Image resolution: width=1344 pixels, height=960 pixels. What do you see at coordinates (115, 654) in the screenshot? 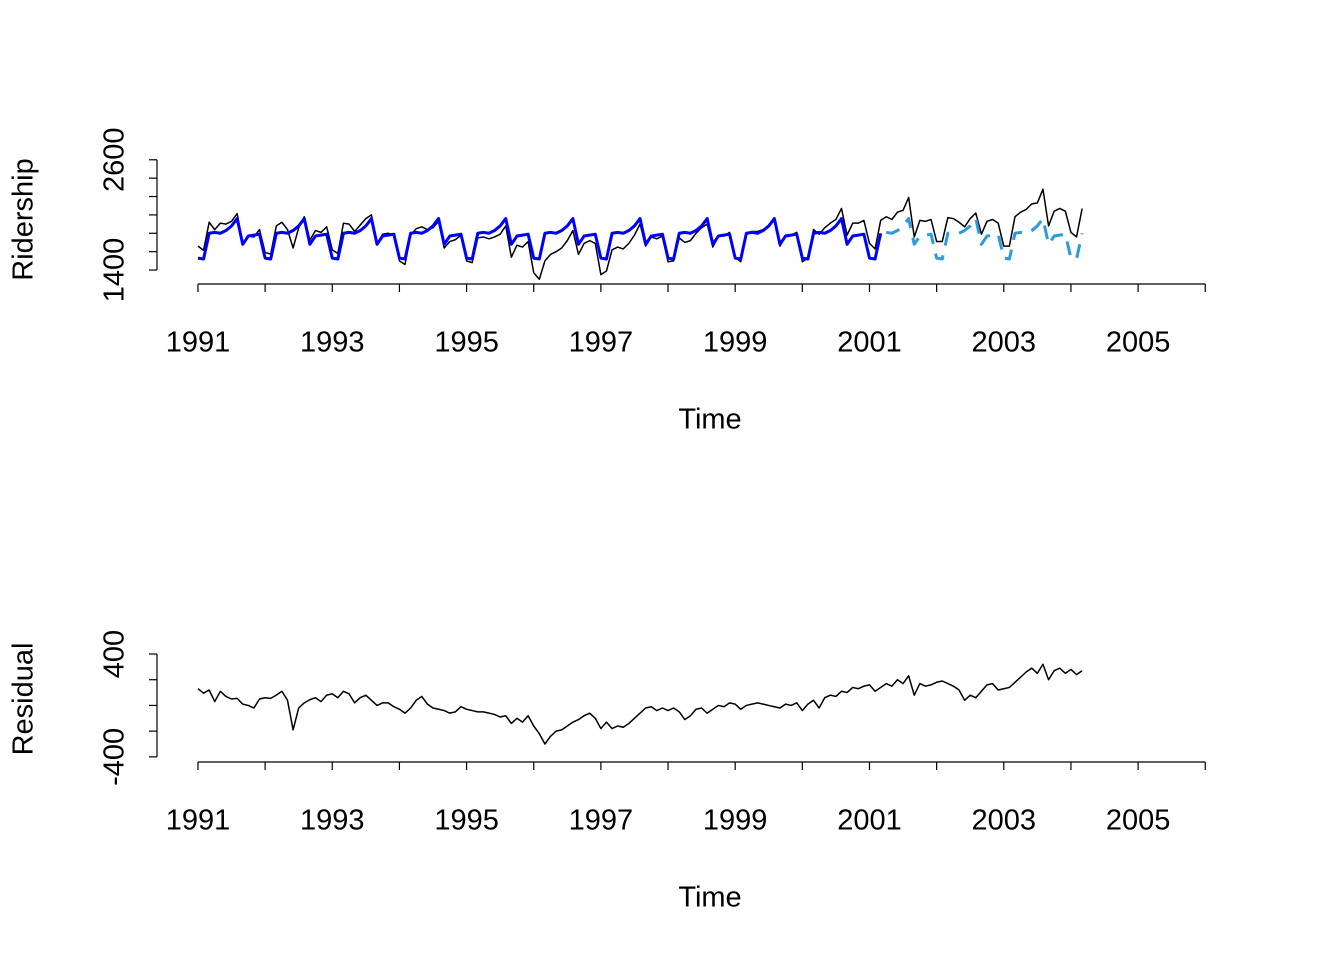
I see `y-tick-label: 400` at bounding box center [115, 654].